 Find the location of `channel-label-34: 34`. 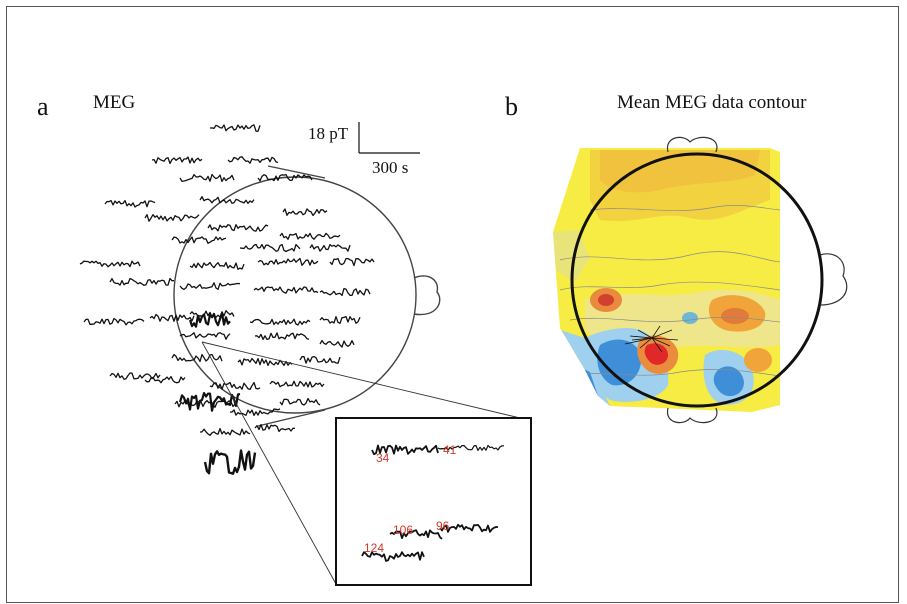

channel-label-34: 34 is located at coordinates (383, 458).